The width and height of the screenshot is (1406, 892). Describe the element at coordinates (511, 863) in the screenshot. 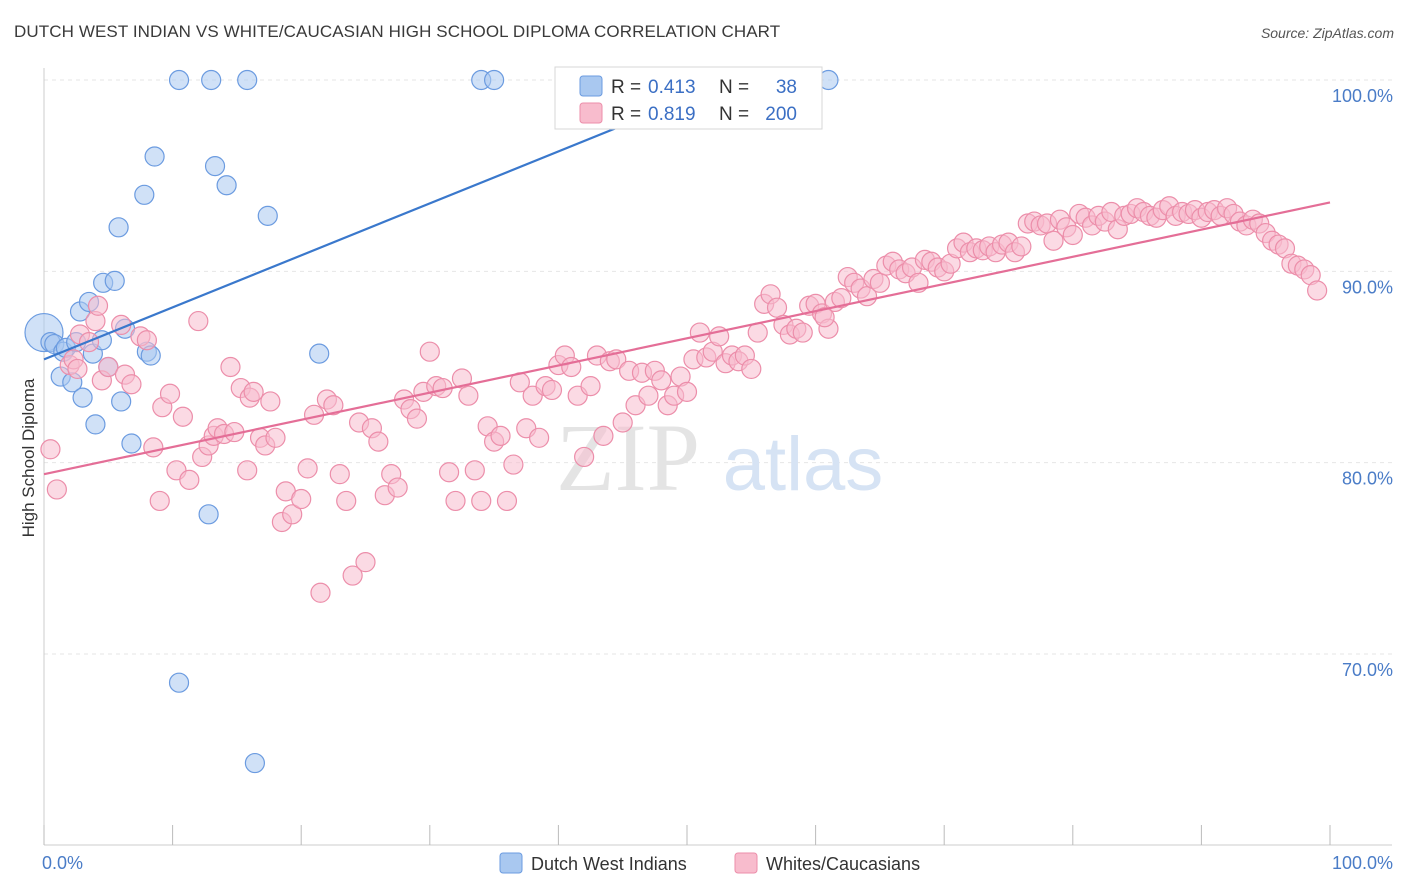

I see `series-legend-swatch-blue` at that location.